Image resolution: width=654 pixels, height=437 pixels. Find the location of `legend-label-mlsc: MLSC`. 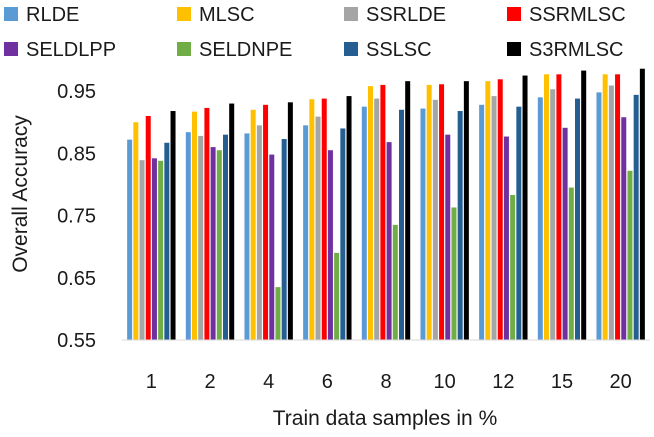

legend-label-mlsc: MLSC is located at coordinates (227, 15).